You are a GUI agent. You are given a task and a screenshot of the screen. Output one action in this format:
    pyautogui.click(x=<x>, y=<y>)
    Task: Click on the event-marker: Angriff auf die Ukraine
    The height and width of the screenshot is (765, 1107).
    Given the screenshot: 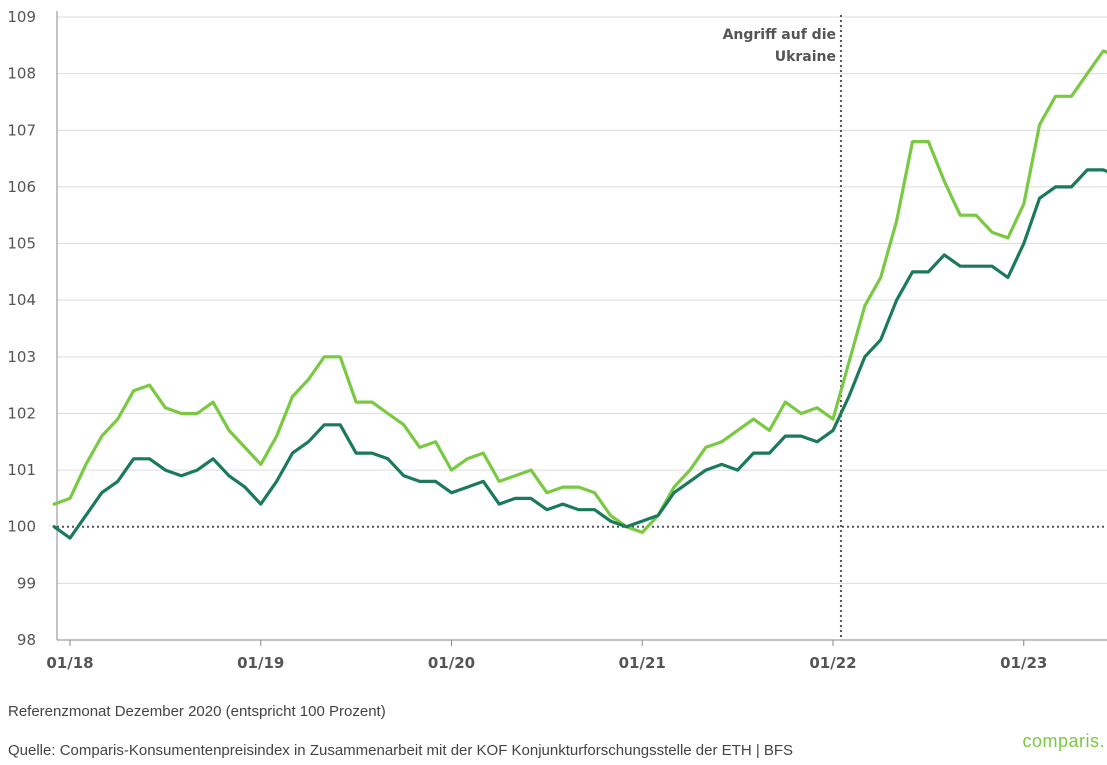 What is the action you would take?
    pyautogui.click(x=782, y=327)
    